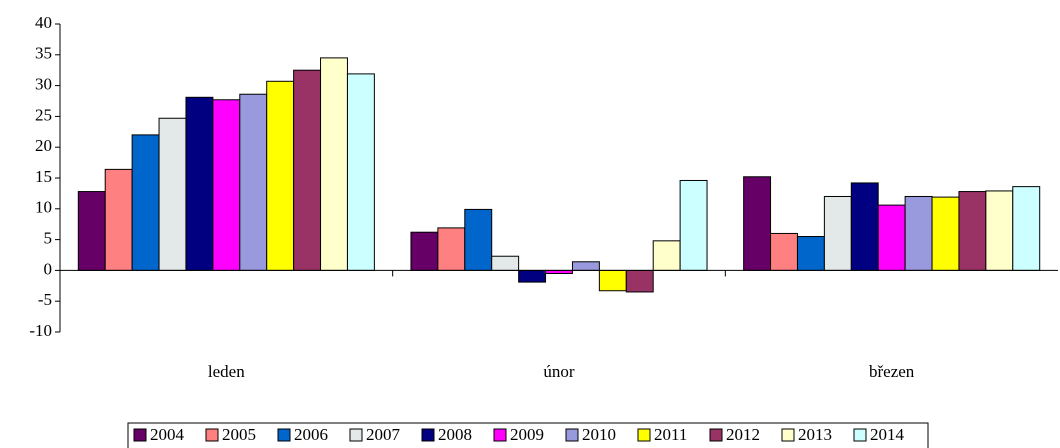 The width and height of the screenshot is (1060, 448). I want to click on y-tick-label: -5, so click(45, 299).